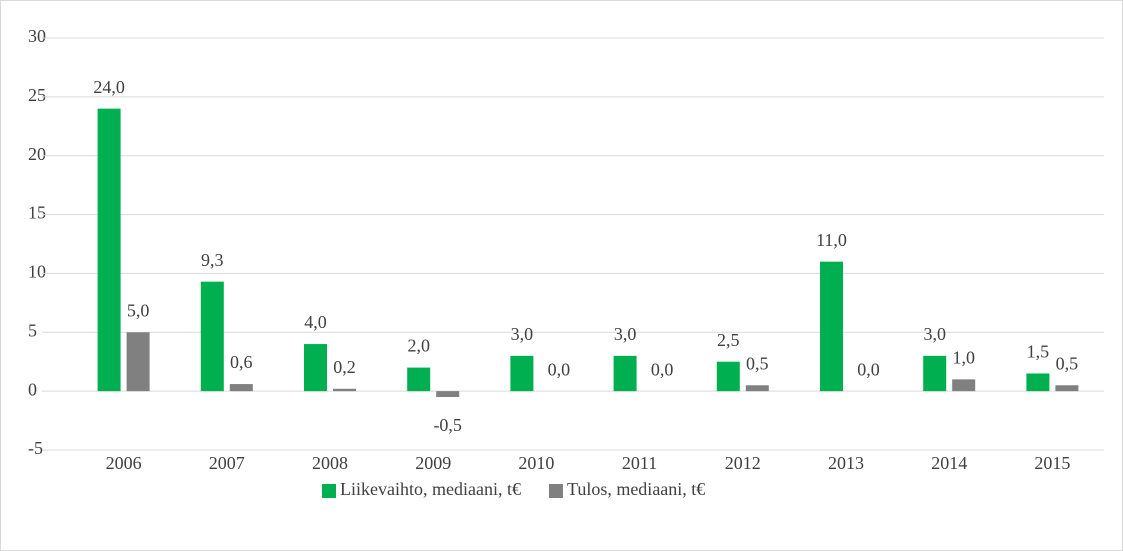  What do you see at coordinates (35, 448) in the screenshot?
I see `y-tick-label: -5` at bounding box center [35, 448].